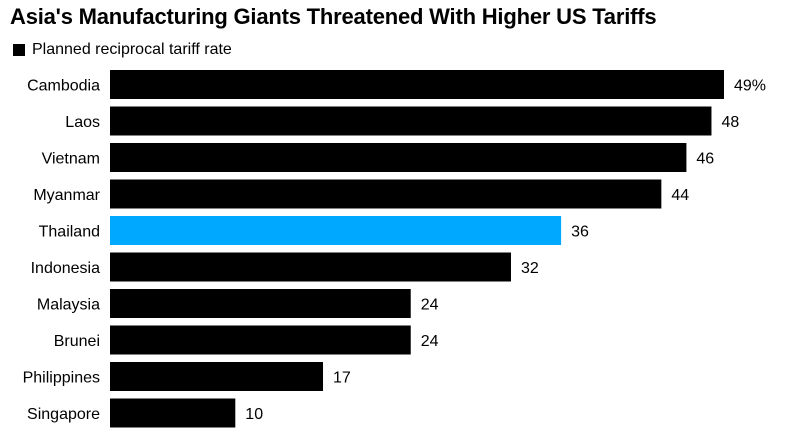  Describe the element at coordinates (63, 414) in the screenshot. I see `category-label: Singapore` at that location.